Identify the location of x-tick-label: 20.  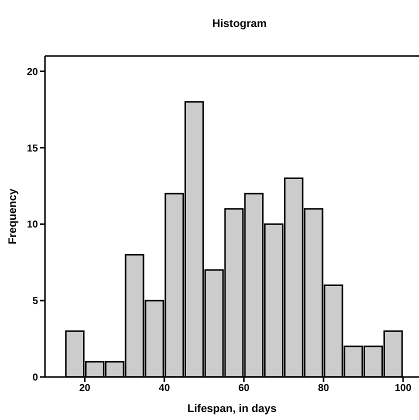
(85, 388).